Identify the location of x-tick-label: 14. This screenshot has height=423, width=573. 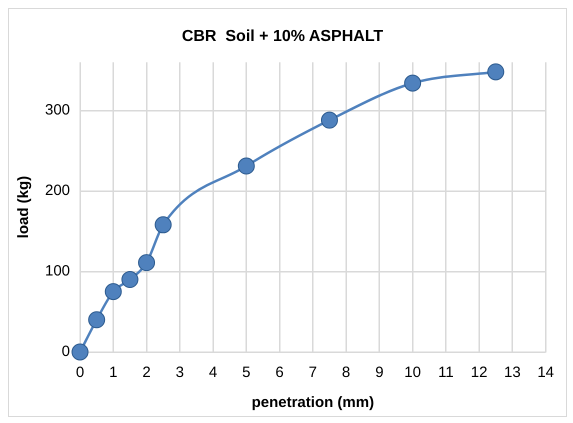
(545, 373).